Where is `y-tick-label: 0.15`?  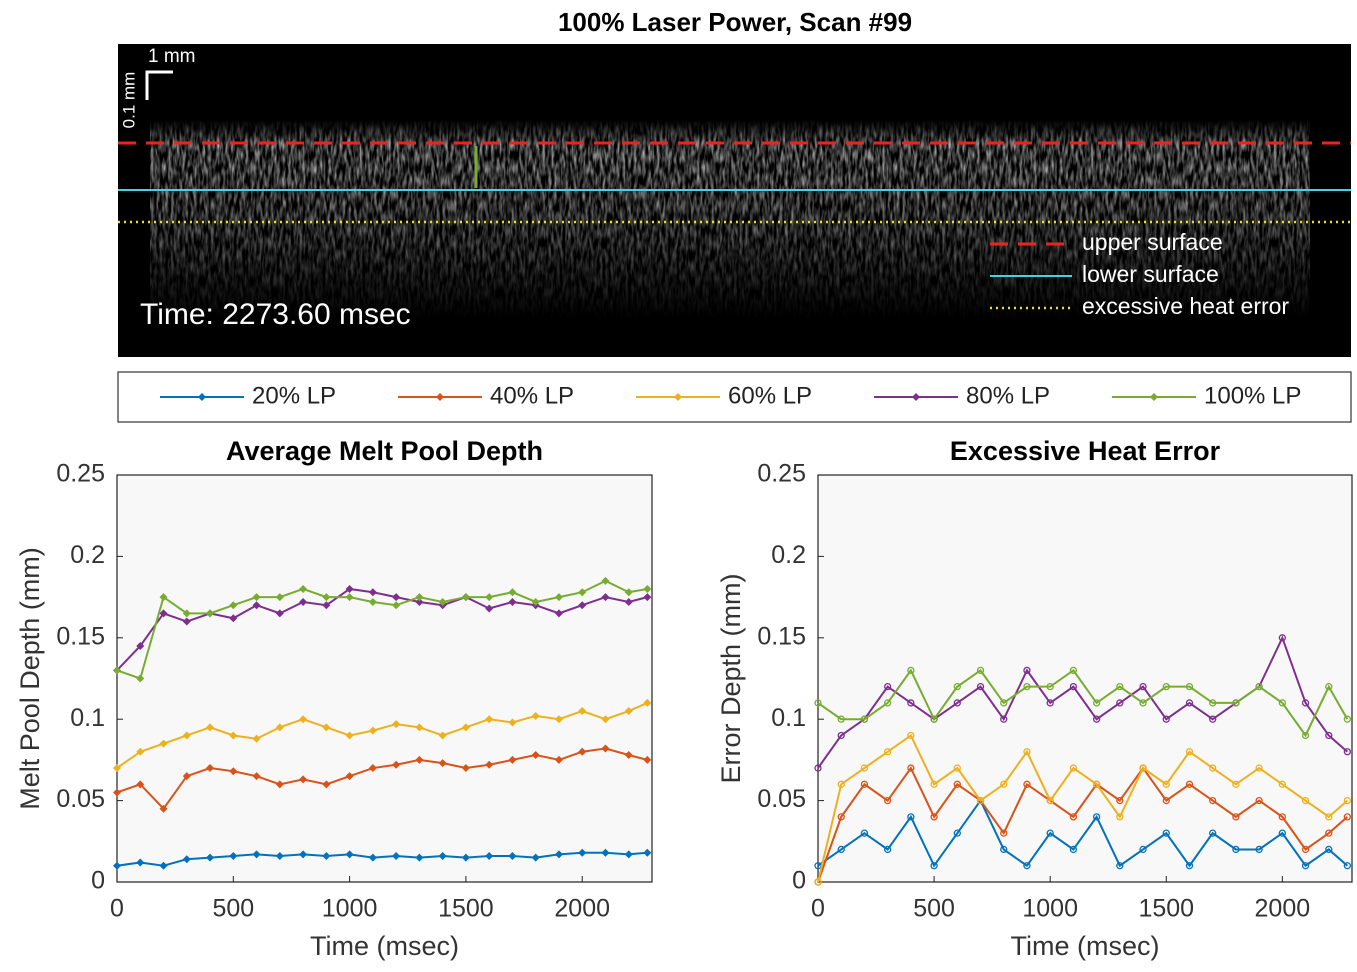
y-tick-label: 0.15 is located at coordinates (781, 636).